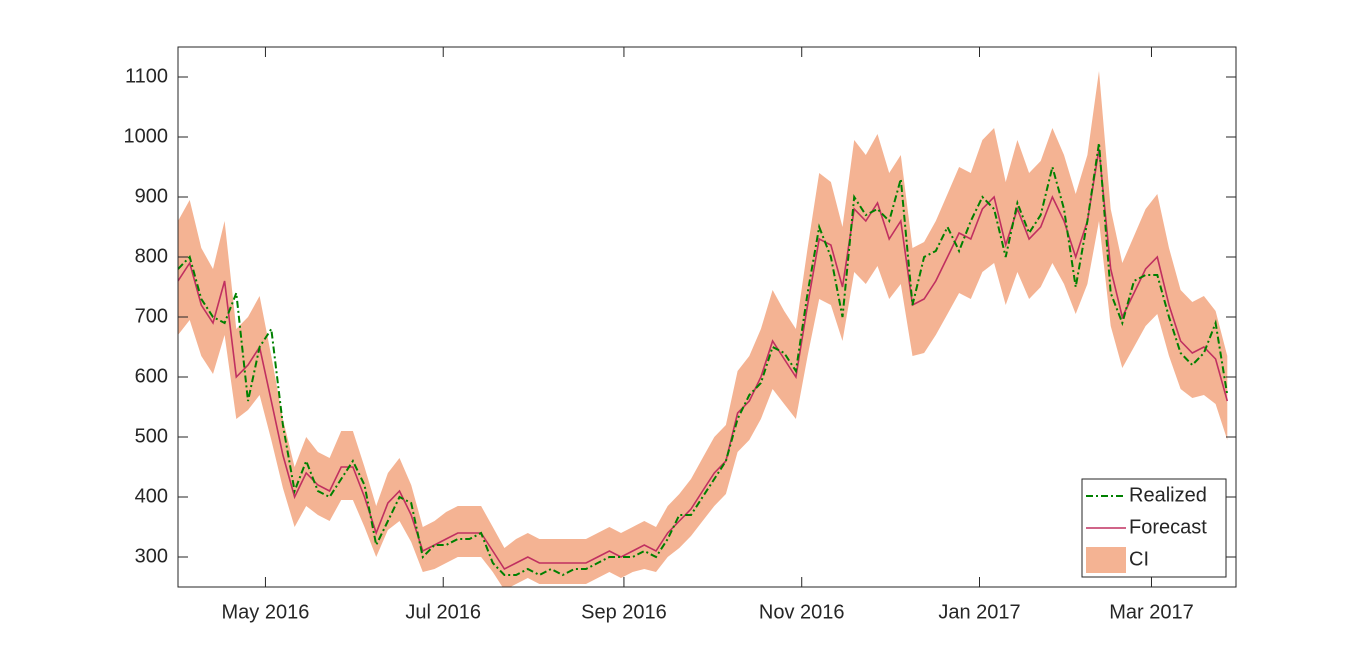  I want to click on y-tick-label: 900, so click(151, 196).